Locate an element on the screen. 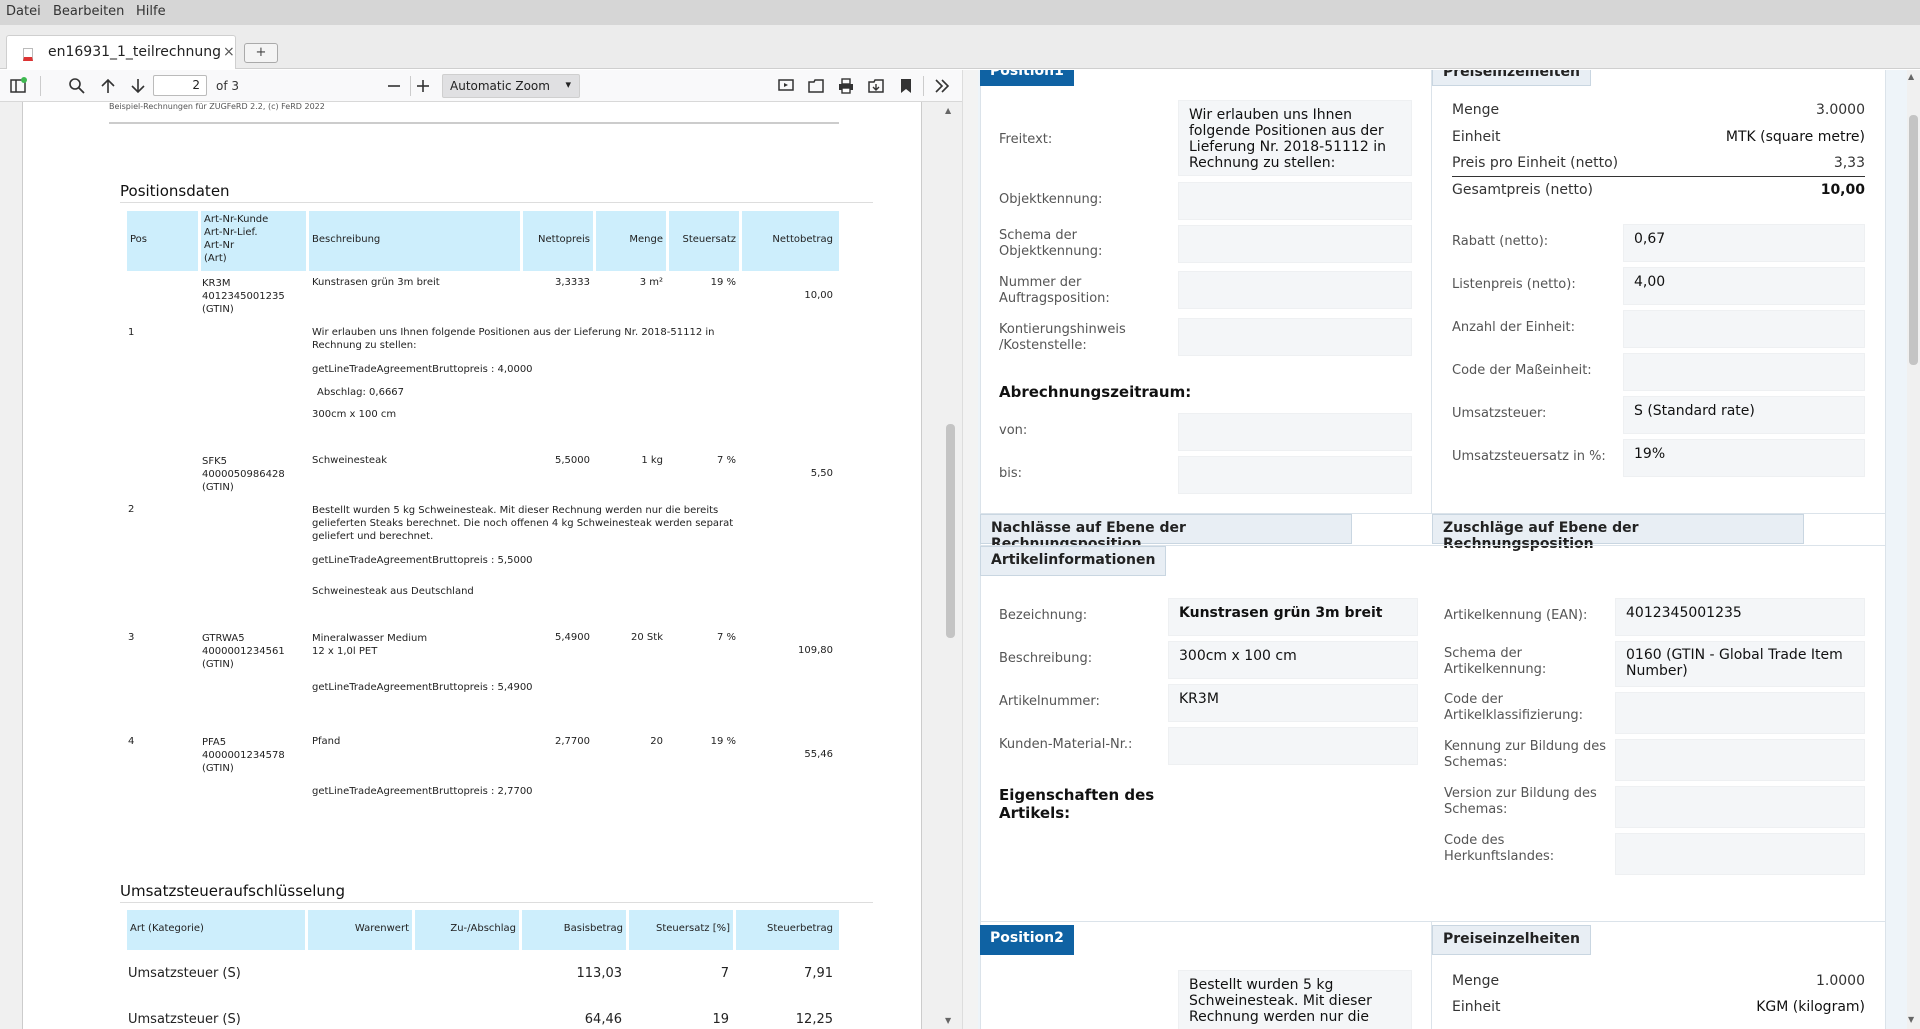 The width and height of the screenshot is (1920, 1029). bezeichnung-field: Kunstrasen grün 3m breit is located at coordinates (1293, 617).